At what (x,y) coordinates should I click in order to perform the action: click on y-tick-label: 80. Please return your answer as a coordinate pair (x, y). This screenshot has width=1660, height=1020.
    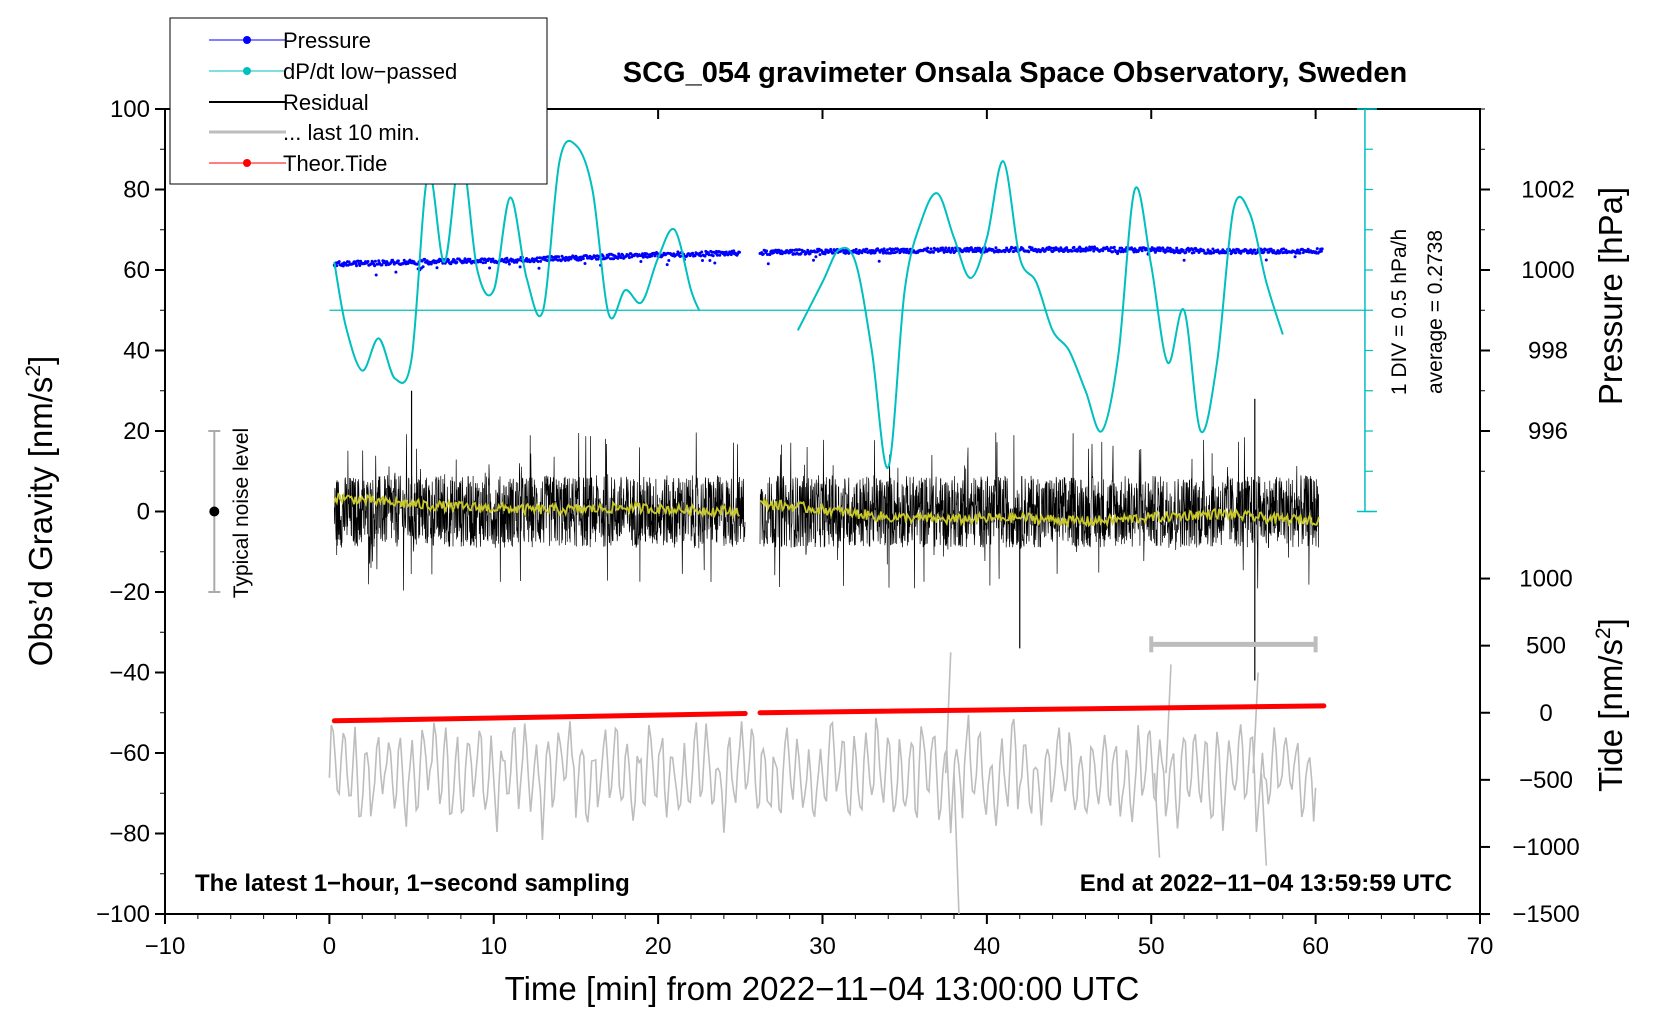
    Looking at the image, I should click on (136, 190).